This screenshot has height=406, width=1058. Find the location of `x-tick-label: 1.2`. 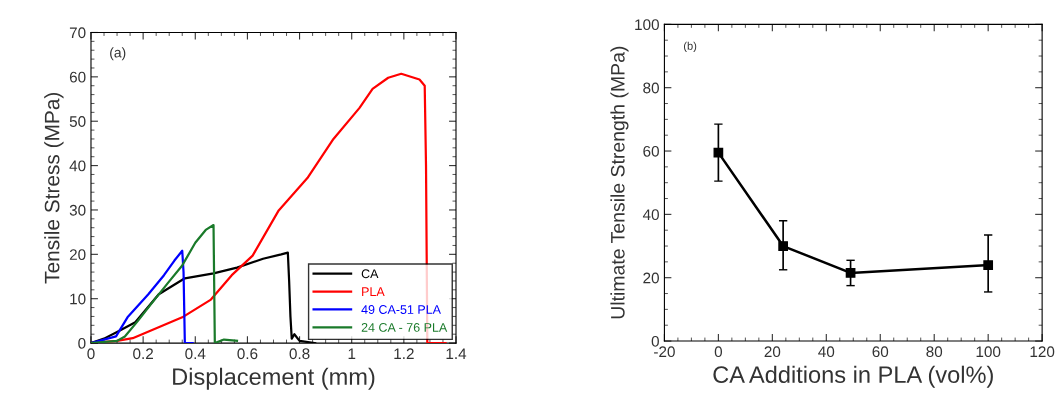

x-tick-label: 1.2 is located at coordinates (404, 353).